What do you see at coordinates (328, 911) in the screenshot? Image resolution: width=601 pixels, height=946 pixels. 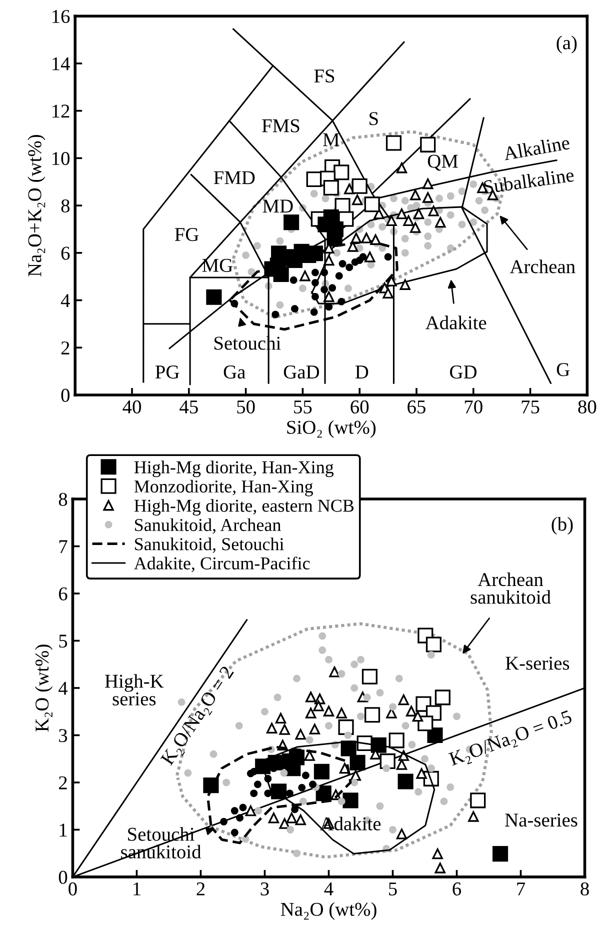 I see `x-axis-title: Na₂O (wt%)` at bounding box center [328, 911].